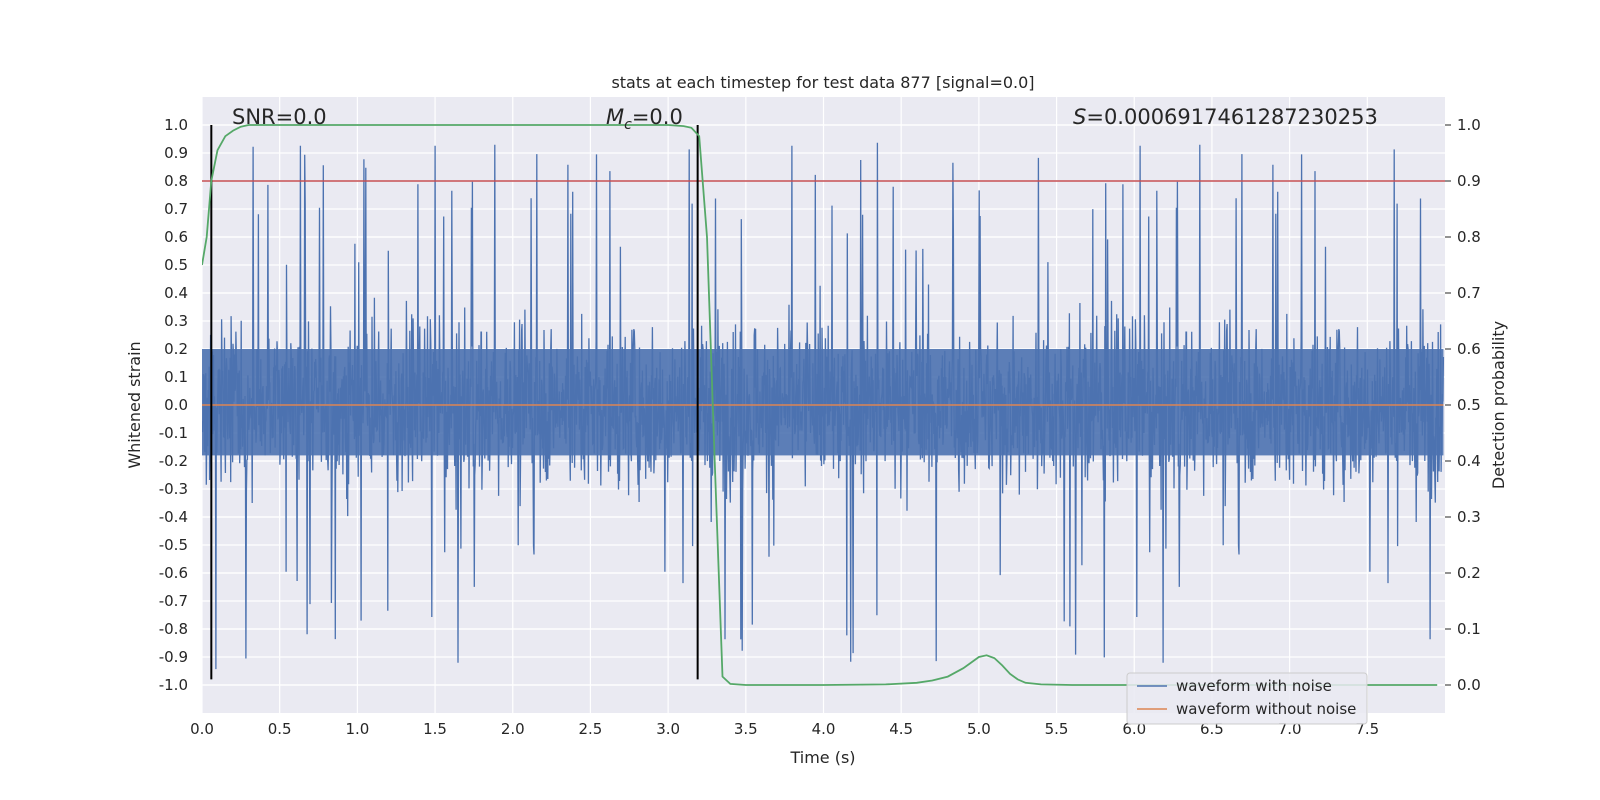 The image size is (1600, 800). Describe the element at coordinates (823, 402) in the screenshot. I see `waveform-with-noise-band` at that location.